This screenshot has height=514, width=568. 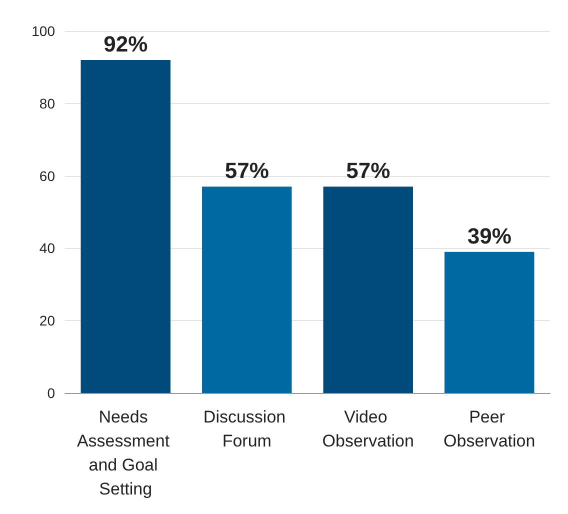 What do you see at coordinates (47, 176) in the screenshot?
I see `y-tick-label: 60` at bounding box center [47, 176].